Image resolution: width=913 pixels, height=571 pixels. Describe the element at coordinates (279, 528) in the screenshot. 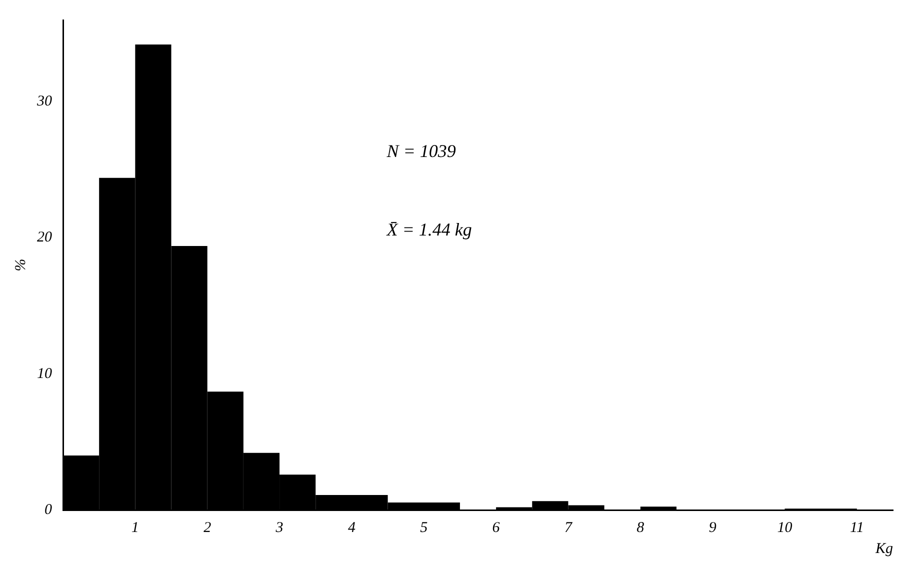

I see `x-tick-label: 3` at that location.